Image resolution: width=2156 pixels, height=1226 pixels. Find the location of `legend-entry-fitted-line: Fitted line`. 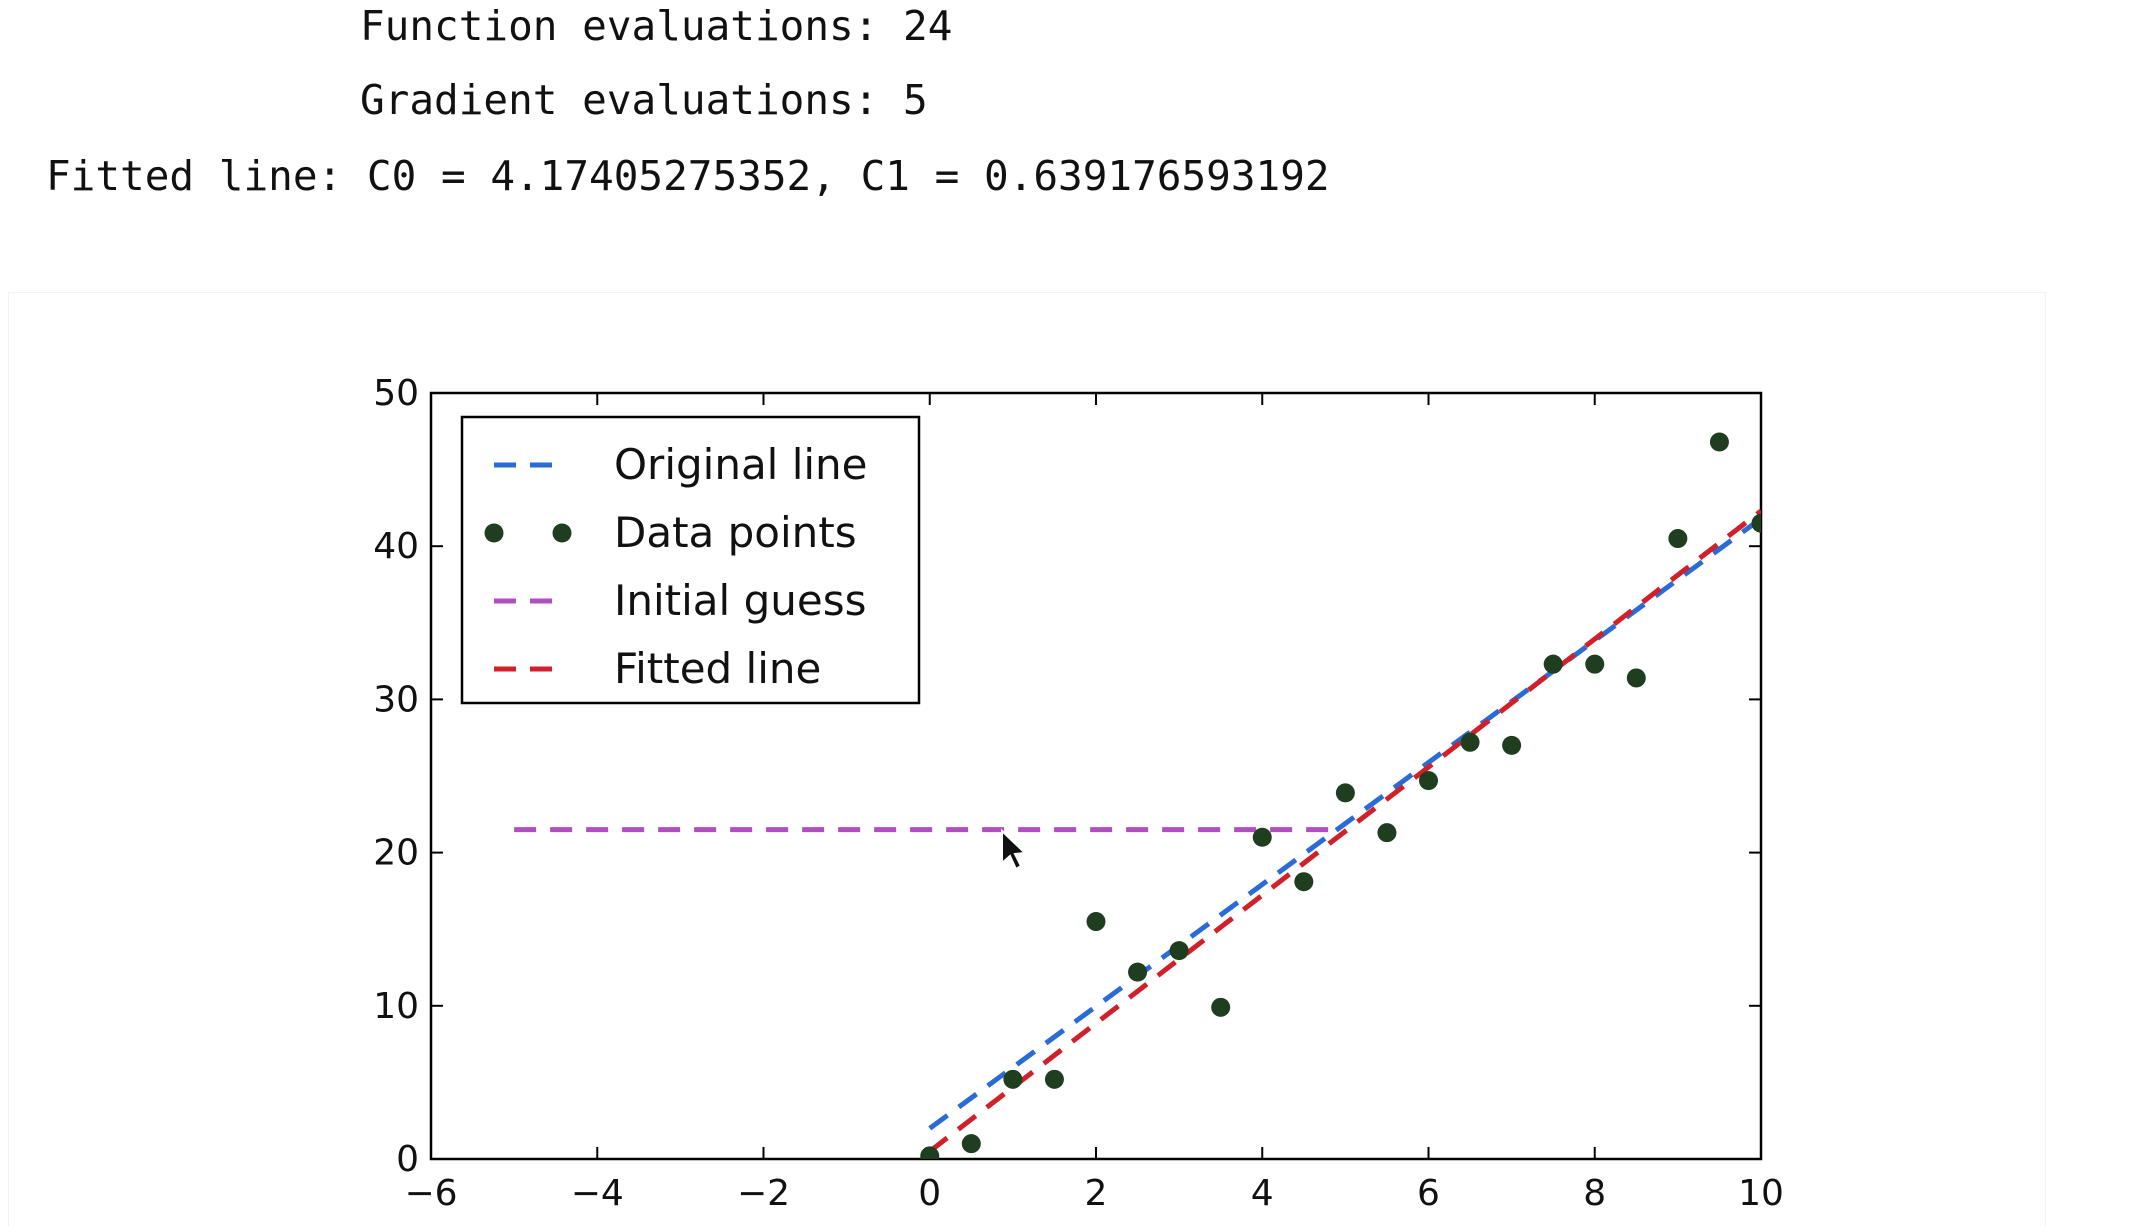

legend-entry-fitted-line: Fitted line is located at coordinates (657, 668).